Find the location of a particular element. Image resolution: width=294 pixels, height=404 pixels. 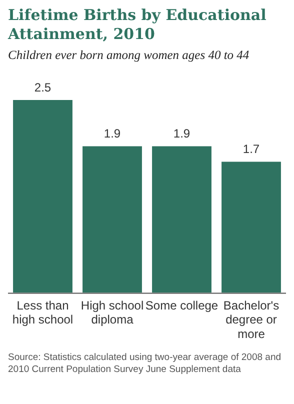

x-tick-label: Bachelor's degree or more is located at coordinates (251, 320).